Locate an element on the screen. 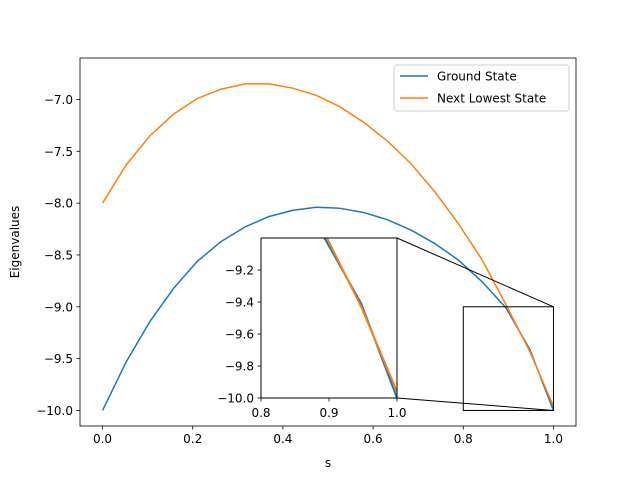 The image size is (640, 480). connector-line-top is located at coordinates (475, 272).